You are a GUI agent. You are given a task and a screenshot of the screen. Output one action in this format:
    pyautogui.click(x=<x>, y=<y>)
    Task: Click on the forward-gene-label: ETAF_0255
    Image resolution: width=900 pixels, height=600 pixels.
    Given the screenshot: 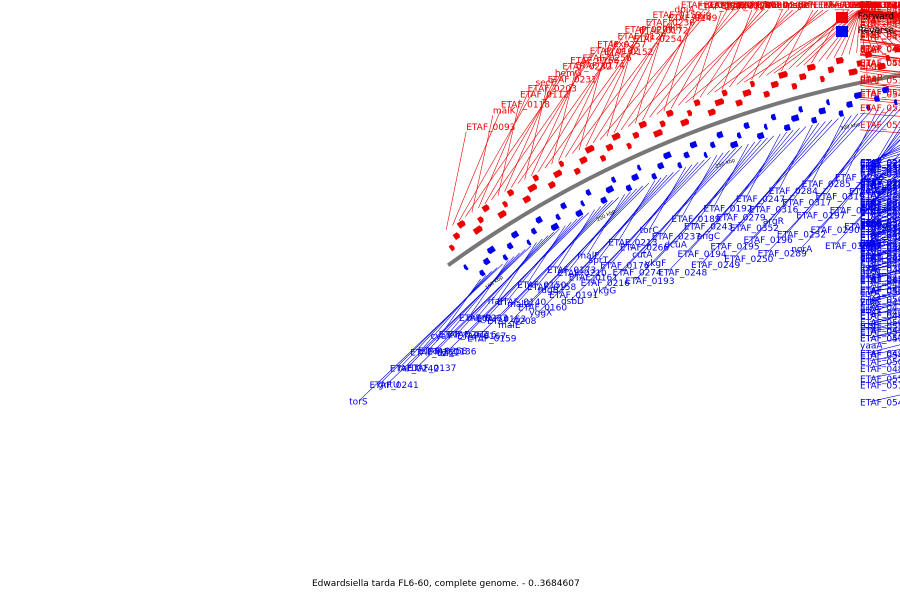 What is the action you would take?
    pyautogui.click(x=705, y=6)
    